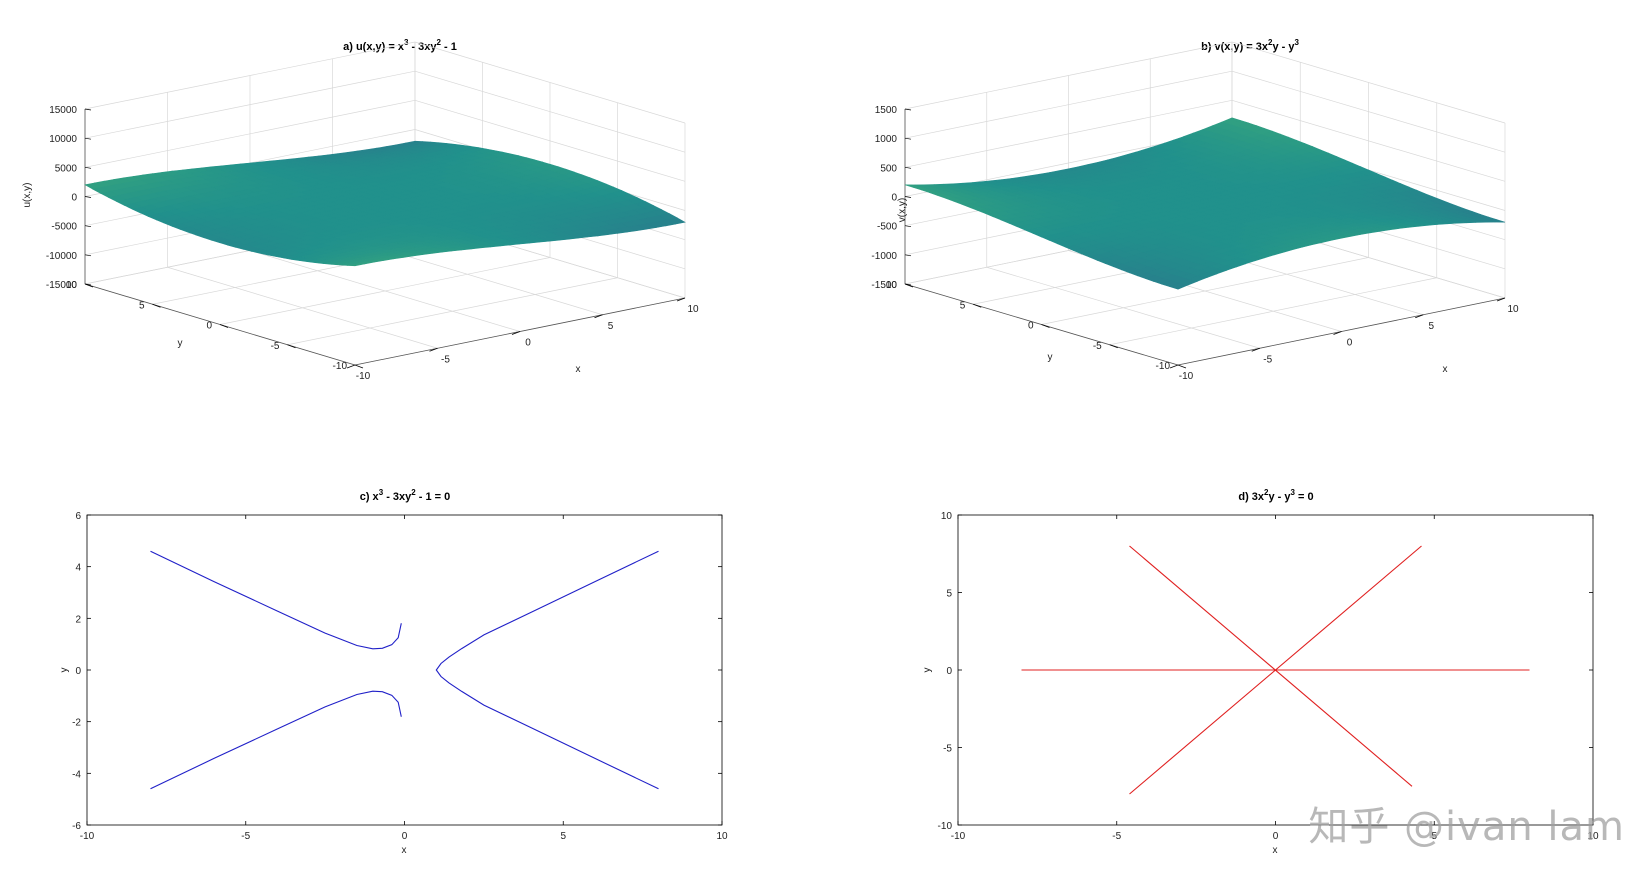 The height and width of the screenshot is (870, 1647). Describe the element at coordinates (886, 139) in the screenshot. I see `z-tick-label: 1000` at that location.